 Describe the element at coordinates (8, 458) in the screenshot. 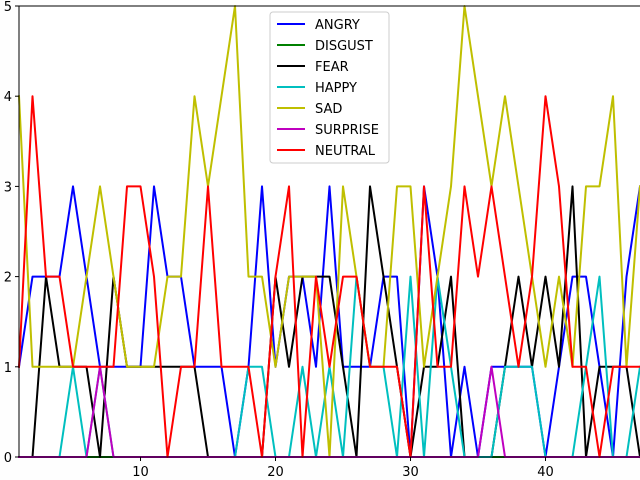

I see `y-tick-label: 0` at that location.